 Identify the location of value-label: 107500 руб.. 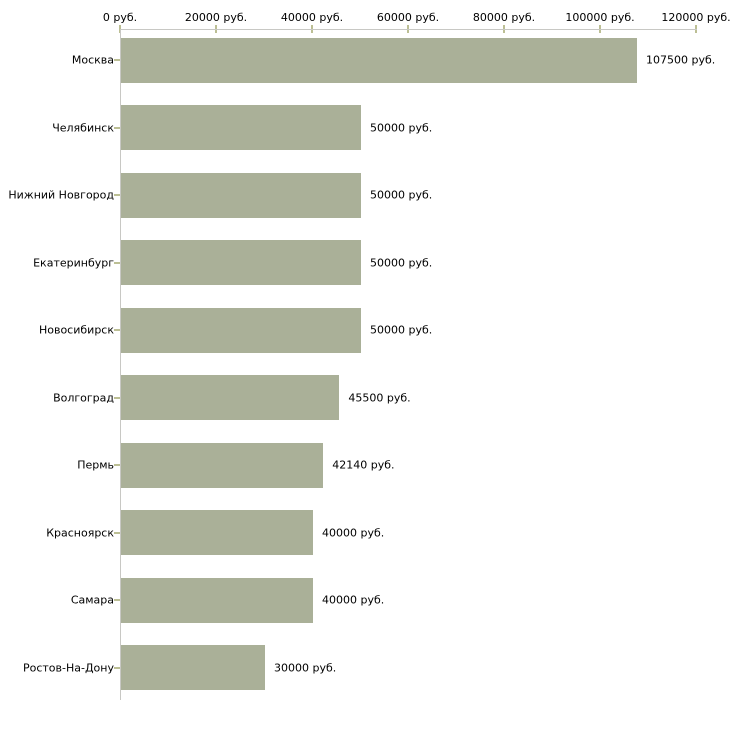
(681, 60).